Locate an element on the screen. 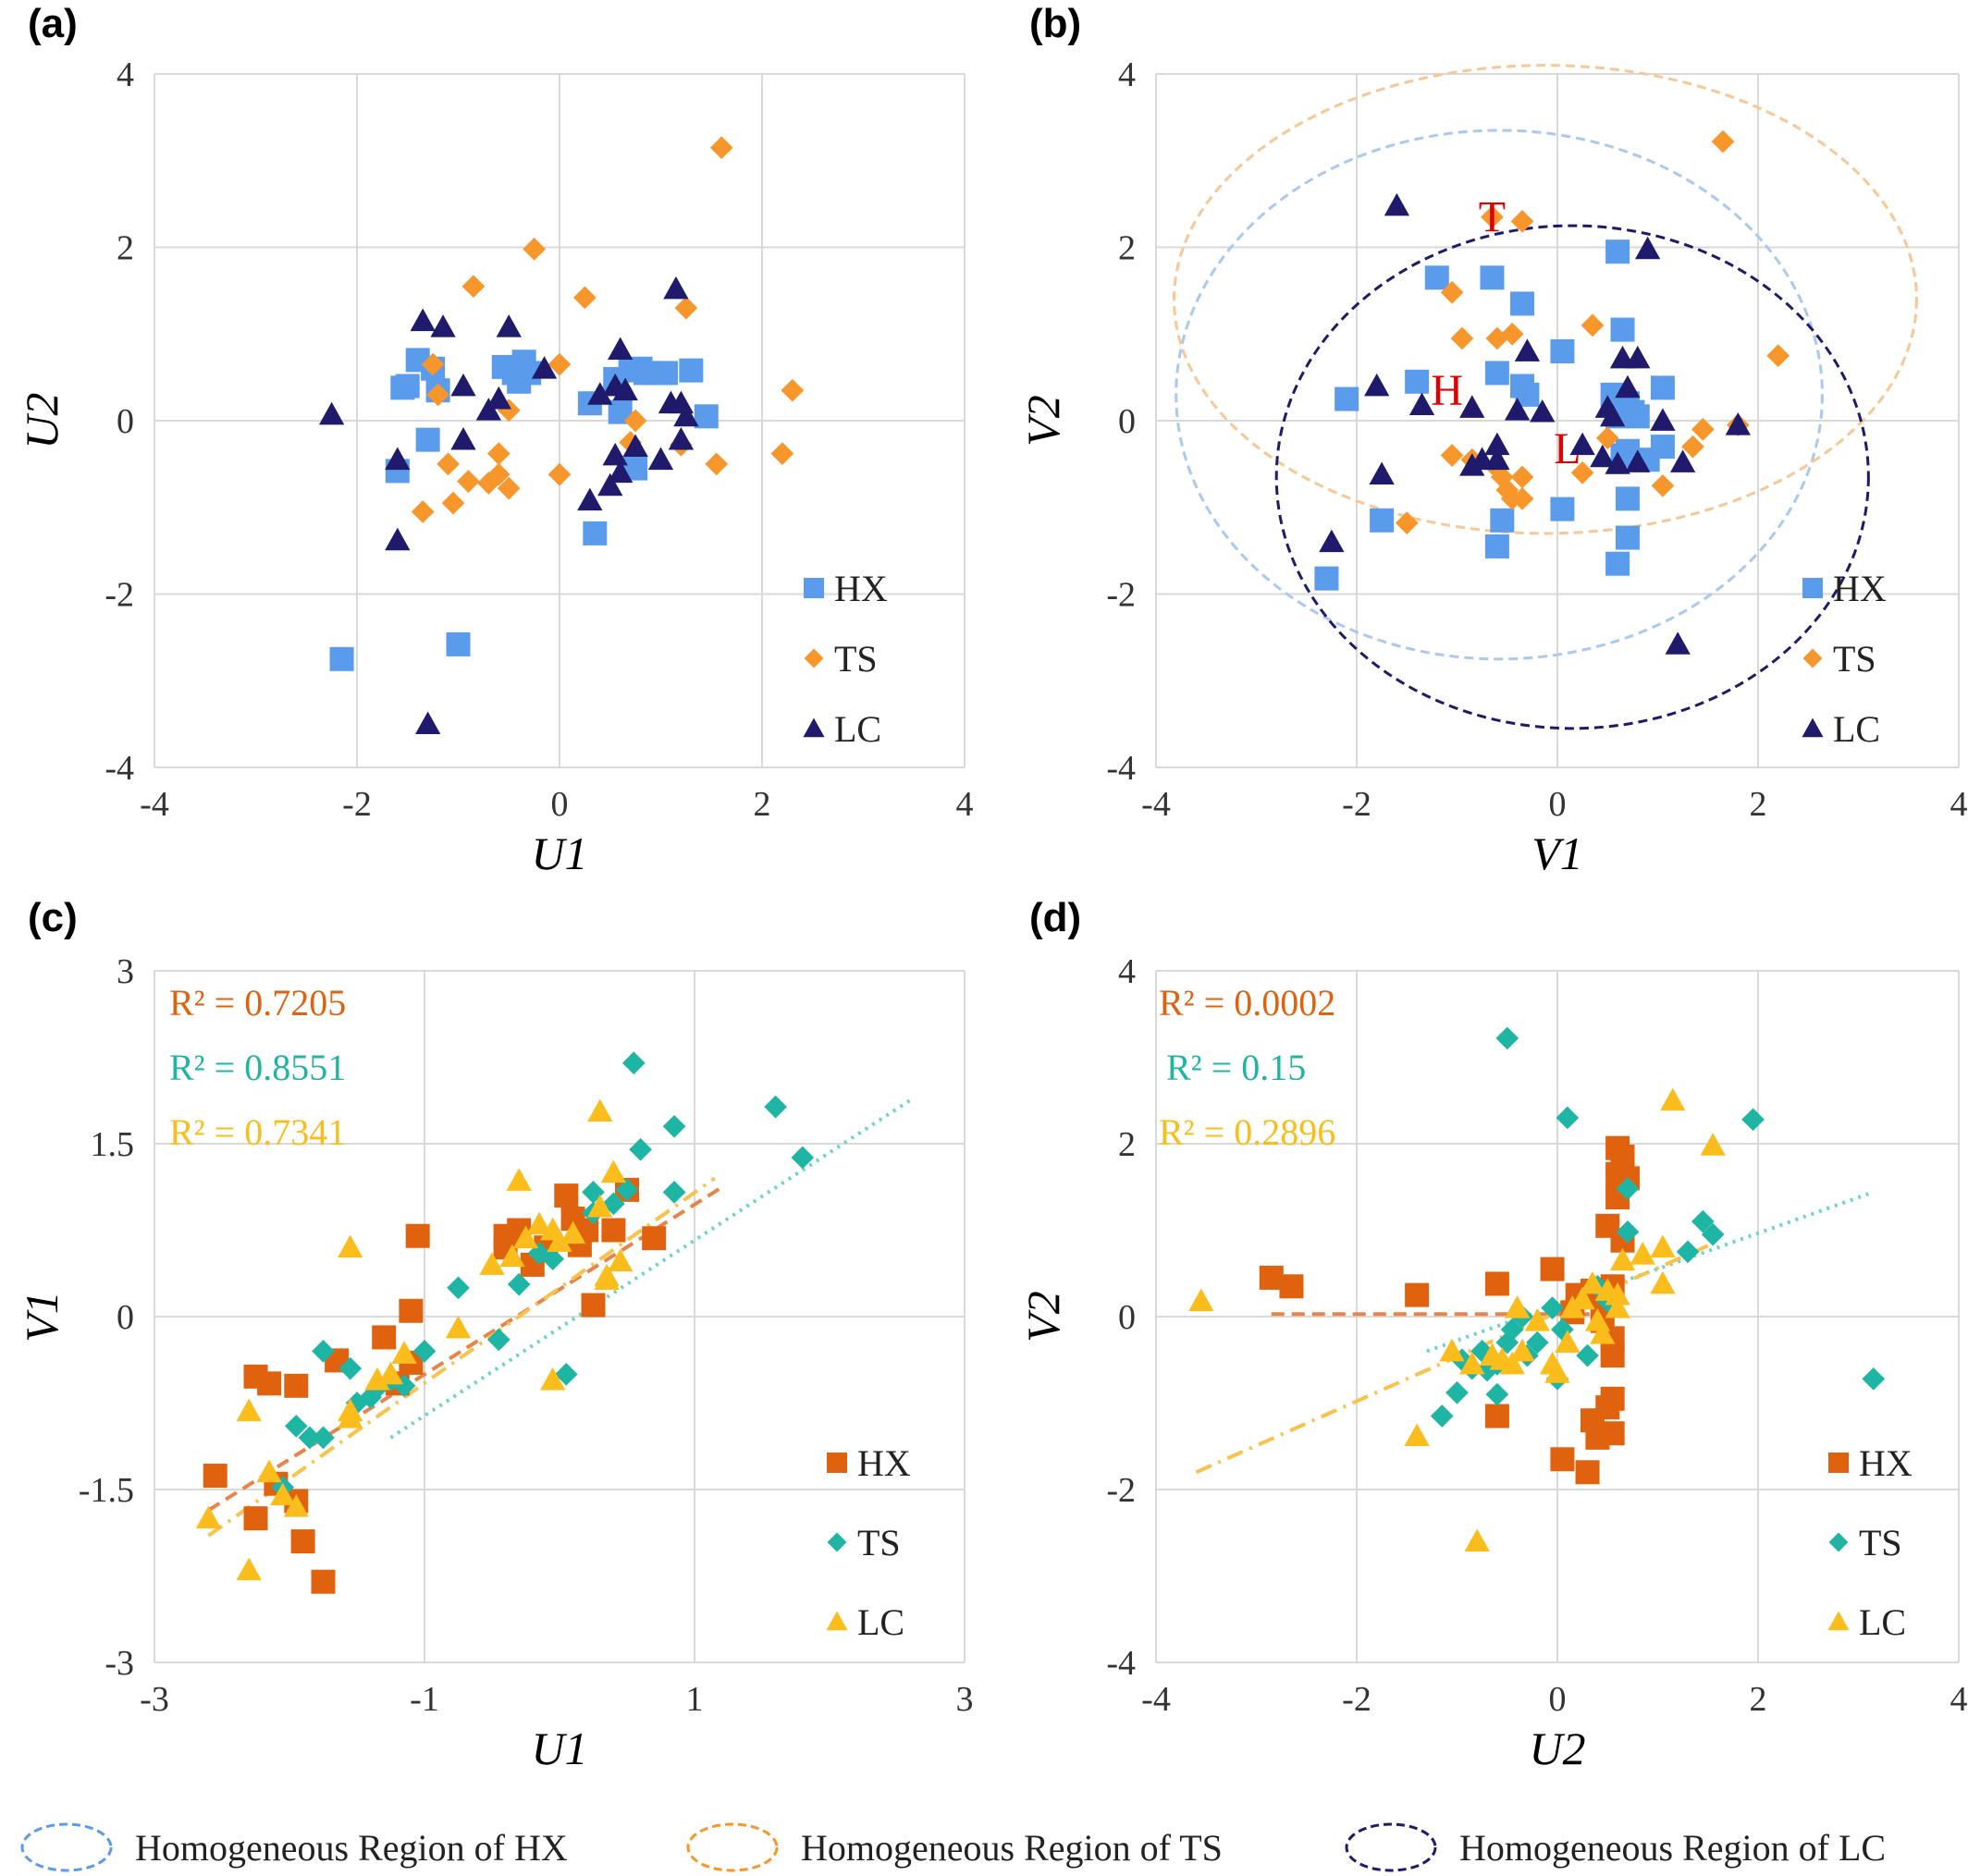  y-axis-title: V2 is located at coordinates (1043, 421).